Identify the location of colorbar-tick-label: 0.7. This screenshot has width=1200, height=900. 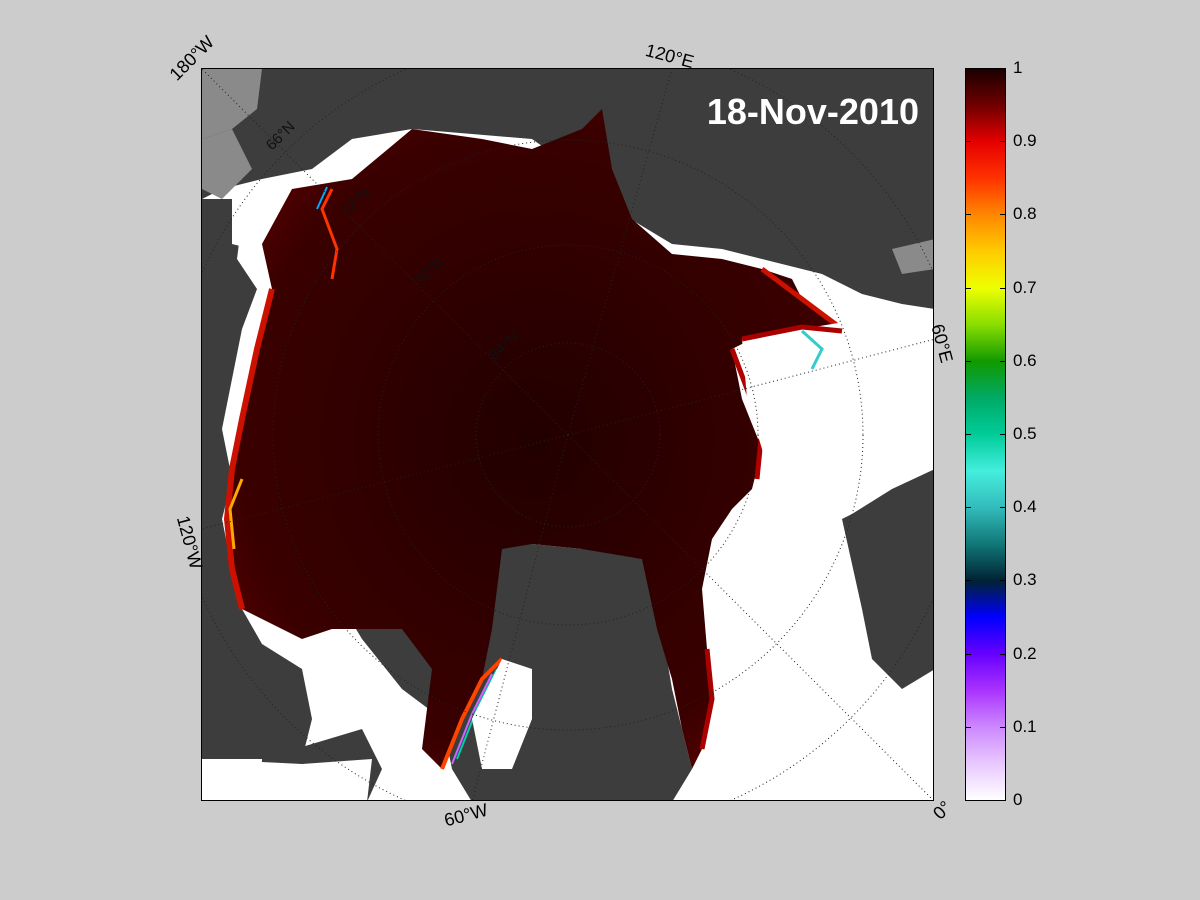
(1025, 287).